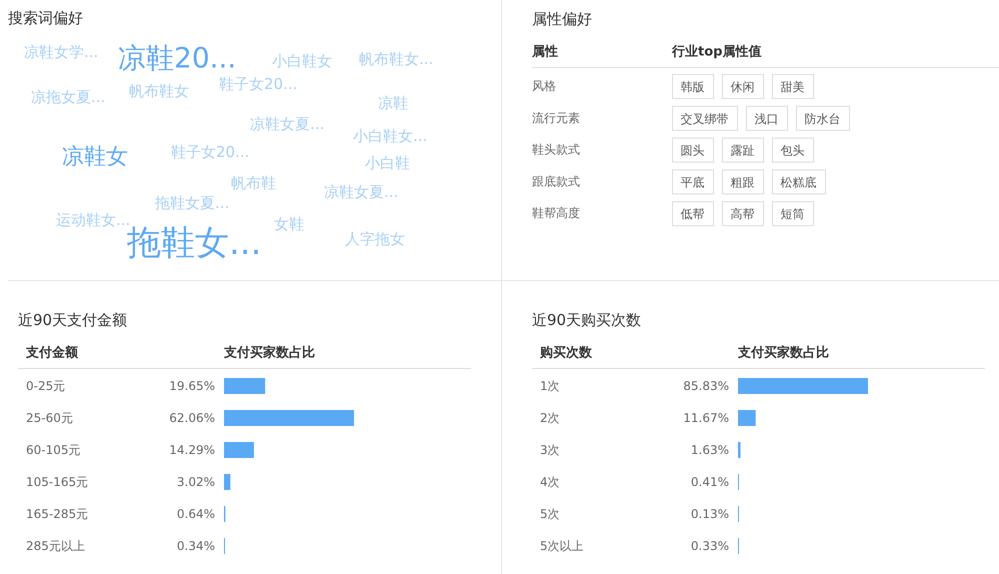 Image resolution: width=999 pixels, height=574 pixels. I want to click on data-label: 85.83%, so click(706, 386).